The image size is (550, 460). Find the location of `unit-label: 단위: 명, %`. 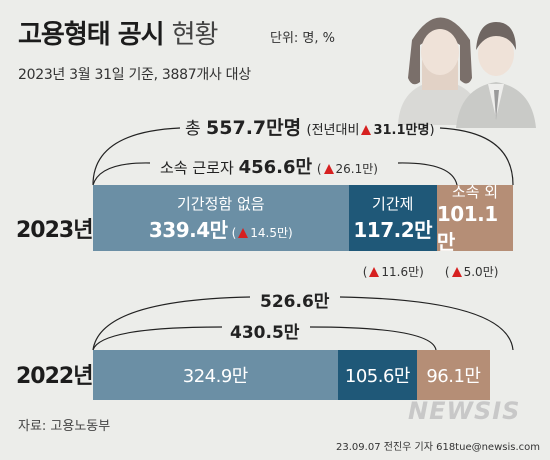

unit-label: 단위: 명, % is located at coordinates (303, 38).